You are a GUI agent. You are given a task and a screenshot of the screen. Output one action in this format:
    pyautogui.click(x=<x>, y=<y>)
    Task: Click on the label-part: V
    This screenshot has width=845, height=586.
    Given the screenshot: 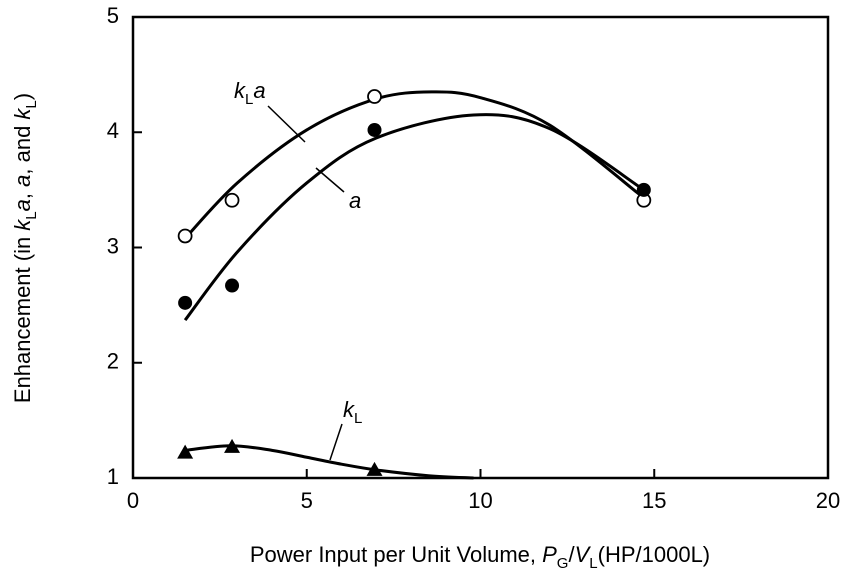 What is the action you would take?
    pyautogui.click(x=583, y=554)
    